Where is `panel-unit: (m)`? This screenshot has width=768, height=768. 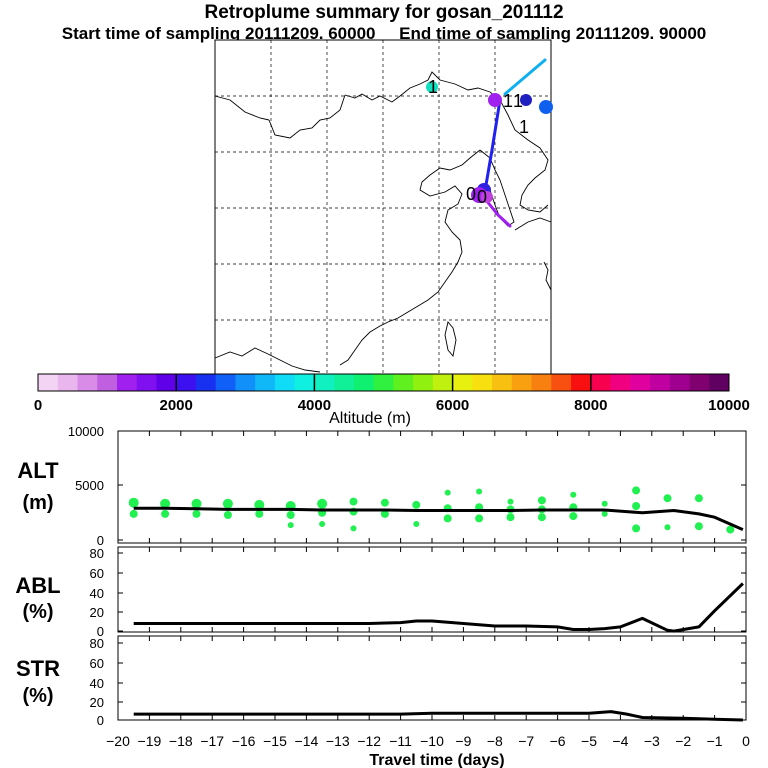 panel-unit: (m) is located at coordinates (37, 503).